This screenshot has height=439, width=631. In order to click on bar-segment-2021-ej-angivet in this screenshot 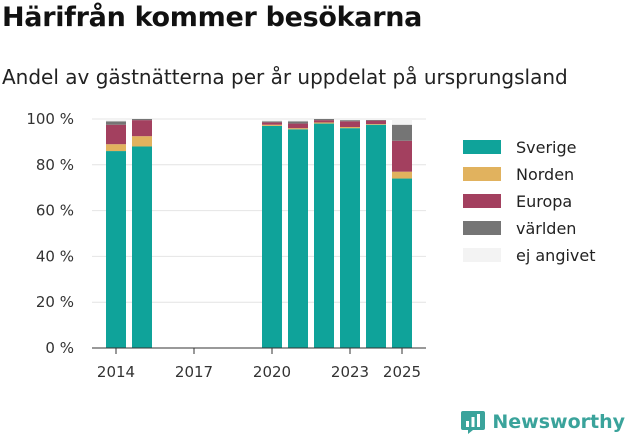, I will do `click(298, 120)`.